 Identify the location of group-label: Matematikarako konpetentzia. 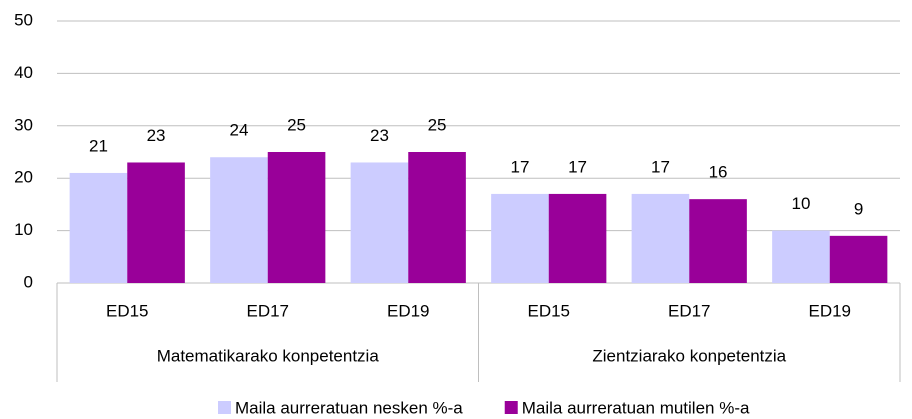
(268, 355).